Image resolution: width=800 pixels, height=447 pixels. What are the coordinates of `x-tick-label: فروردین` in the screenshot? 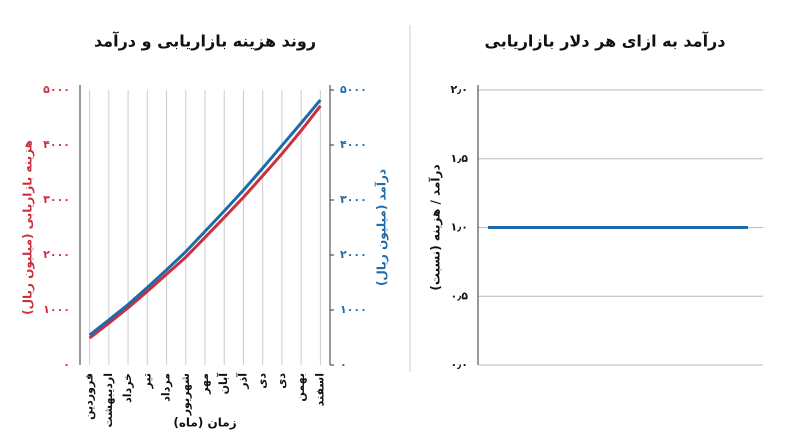 It's located at (89, 396).